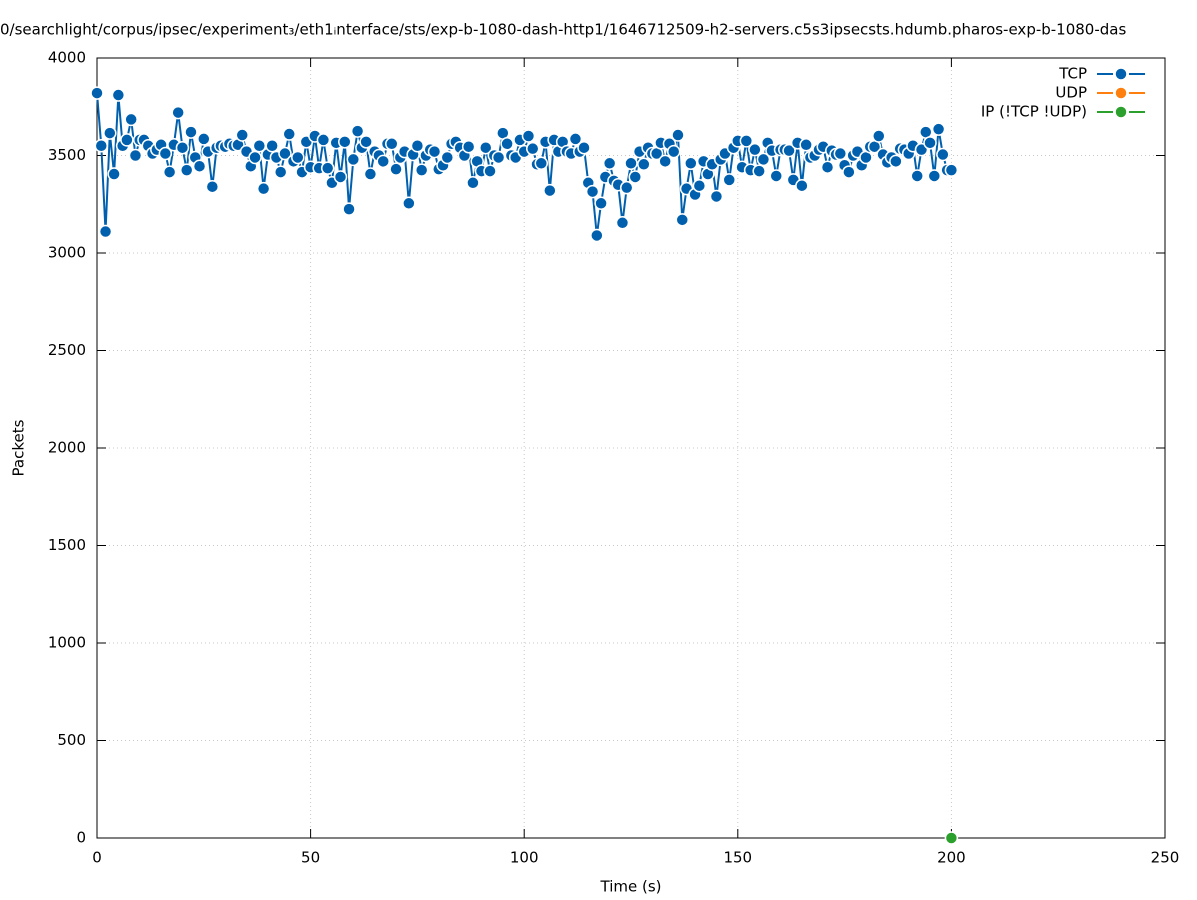 This screenshot has width=1197, height=900. Describe the element at coordinates (310, 858) in the screenshot. I see `x-tick-label: 50` at that location.